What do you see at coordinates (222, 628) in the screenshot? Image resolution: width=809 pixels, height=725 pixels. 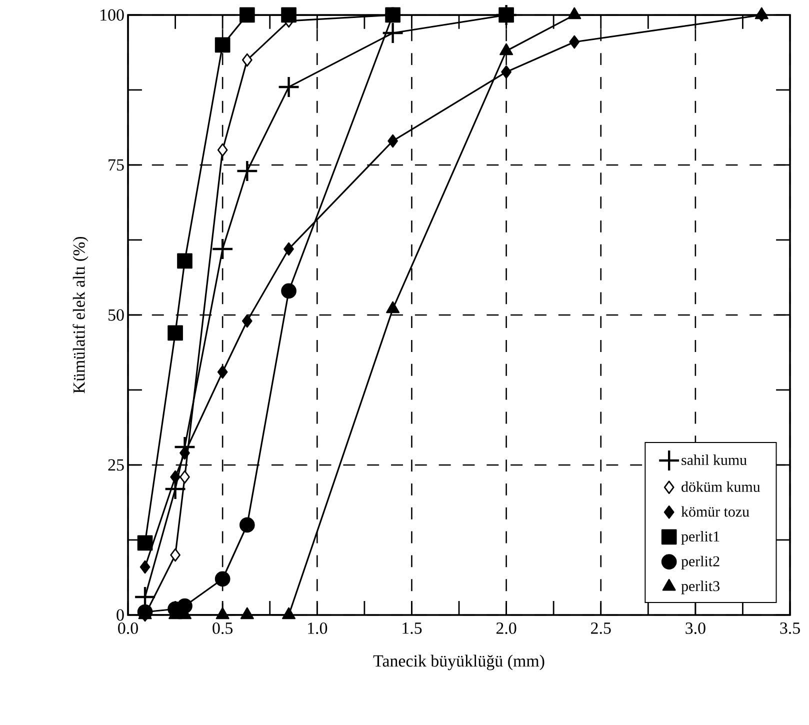 I see `x-tick-label: 0.5` at bounding box center [222, 628].